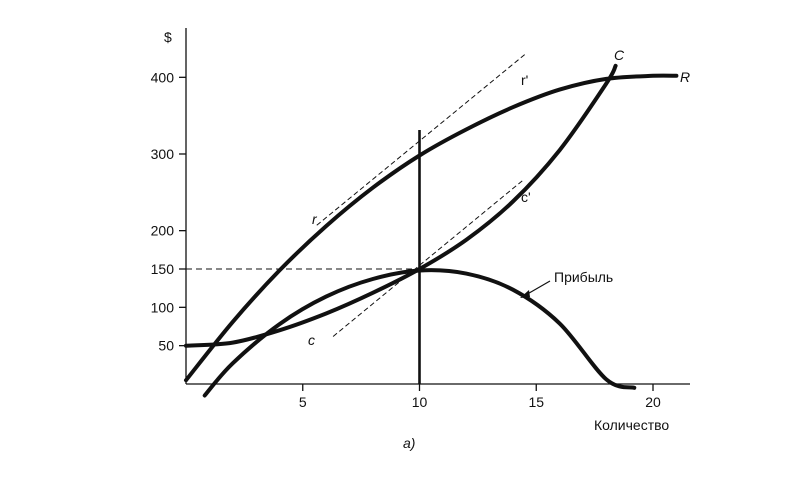 Image resolution: width=796 pixels, height=477 pixels. I want to click on y-axis-label: $, so click(168, 37).